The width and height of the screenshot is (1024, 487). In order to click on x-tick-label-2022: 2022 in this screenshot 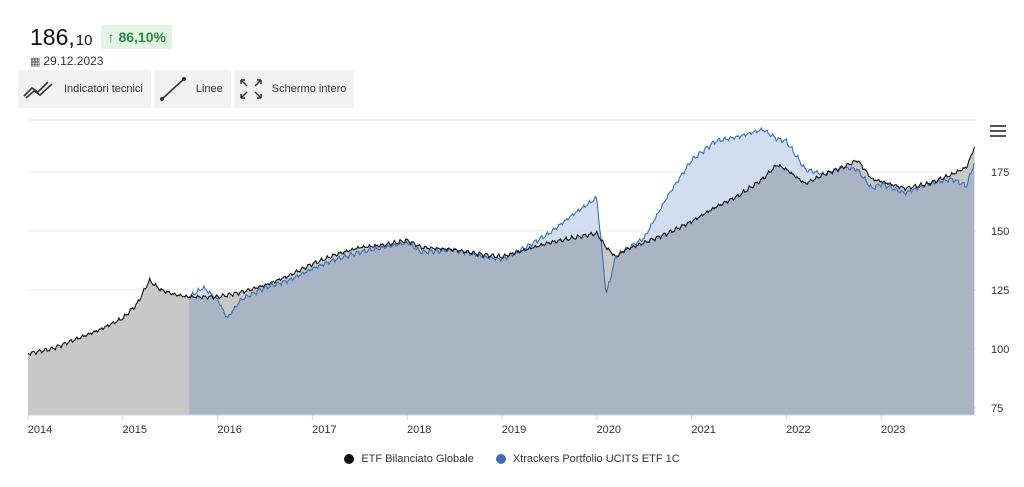, I will do `click(798, 430)`.